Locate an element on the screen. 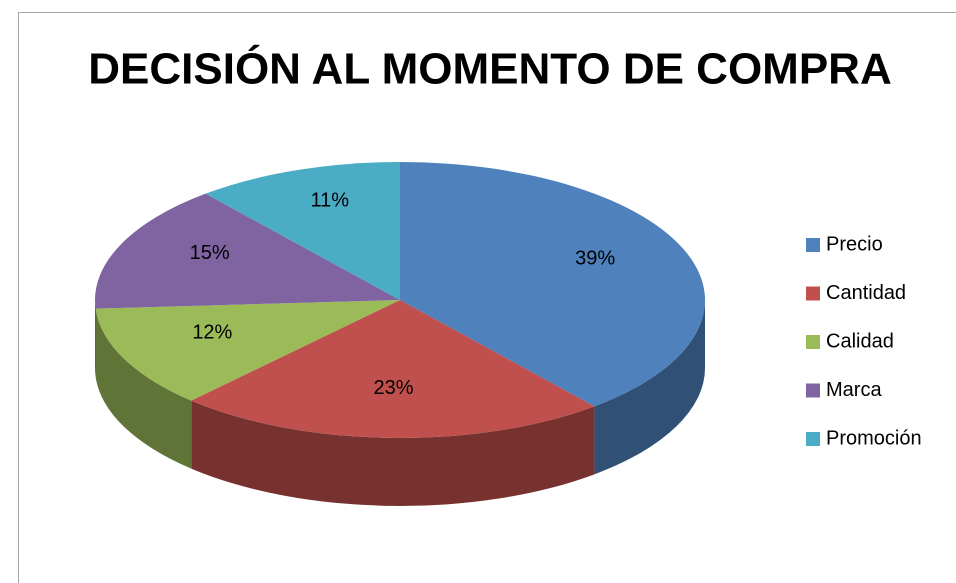  data-label: 12% is located at coordinates (212, 332).